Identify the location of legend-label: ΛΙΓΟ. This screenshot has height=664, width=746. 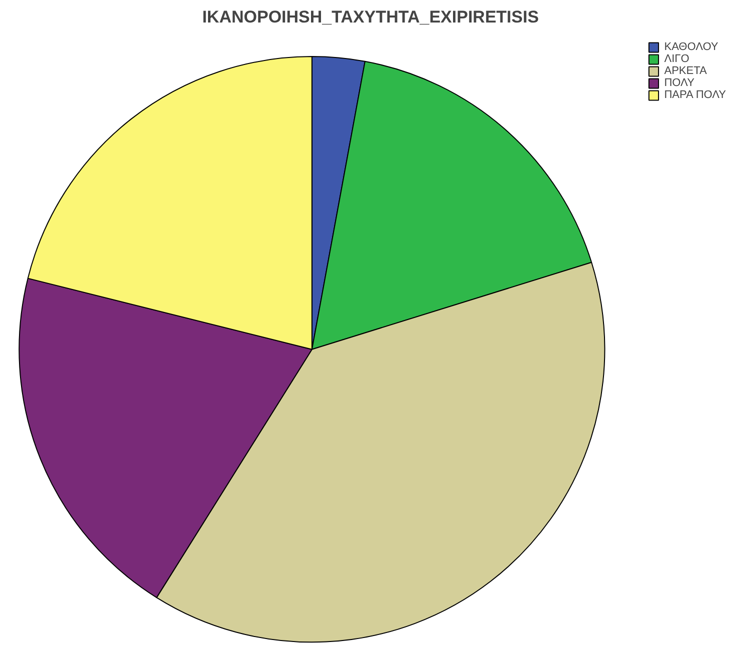
(677, 59).